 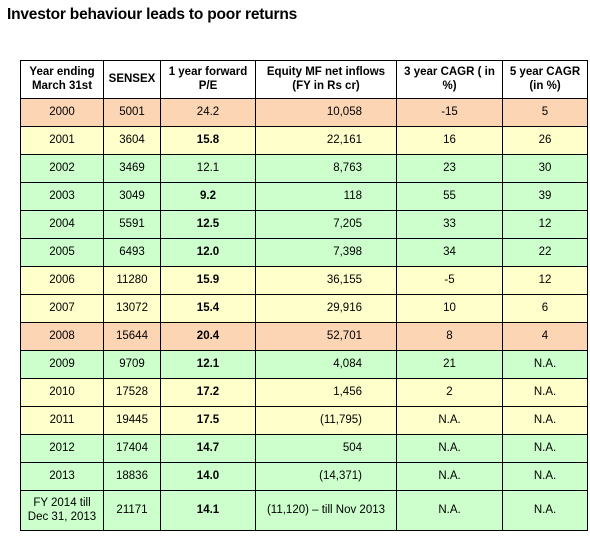 I want to click on cell-cagr5: 39, so click(x=545, y=196).